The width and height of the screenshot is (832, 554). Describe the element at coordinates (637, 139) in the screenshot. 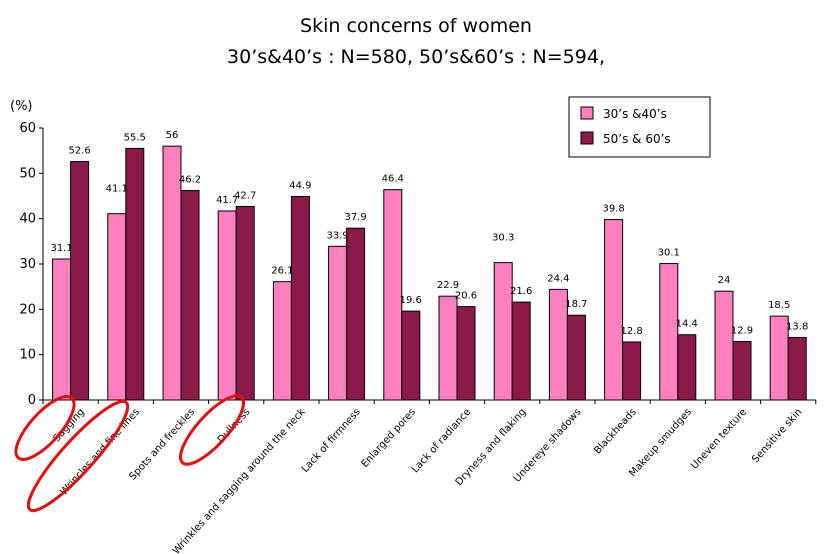

I see `legend-label-s2: 50’s & 60’s` at that location.